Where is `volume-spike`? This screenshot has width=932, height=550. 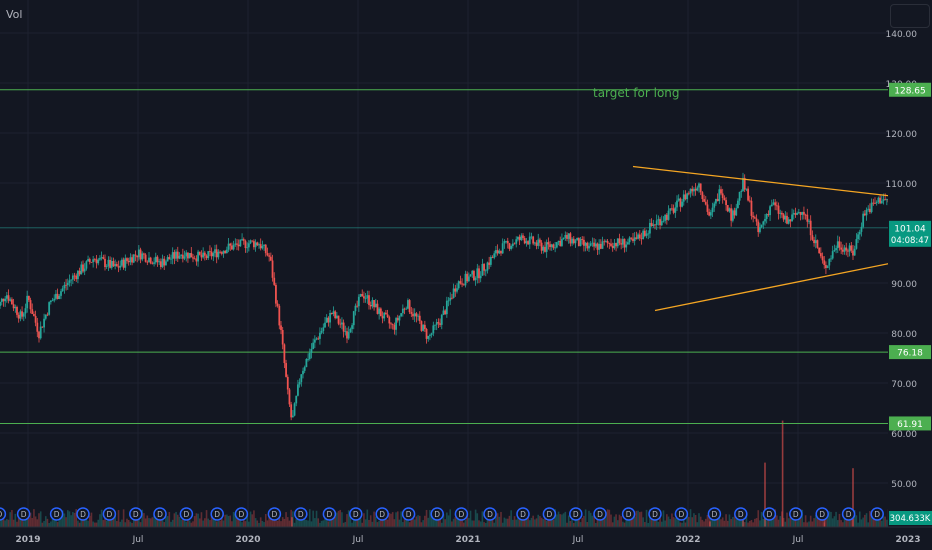
volume-spike is located at coordinates (853, 497).